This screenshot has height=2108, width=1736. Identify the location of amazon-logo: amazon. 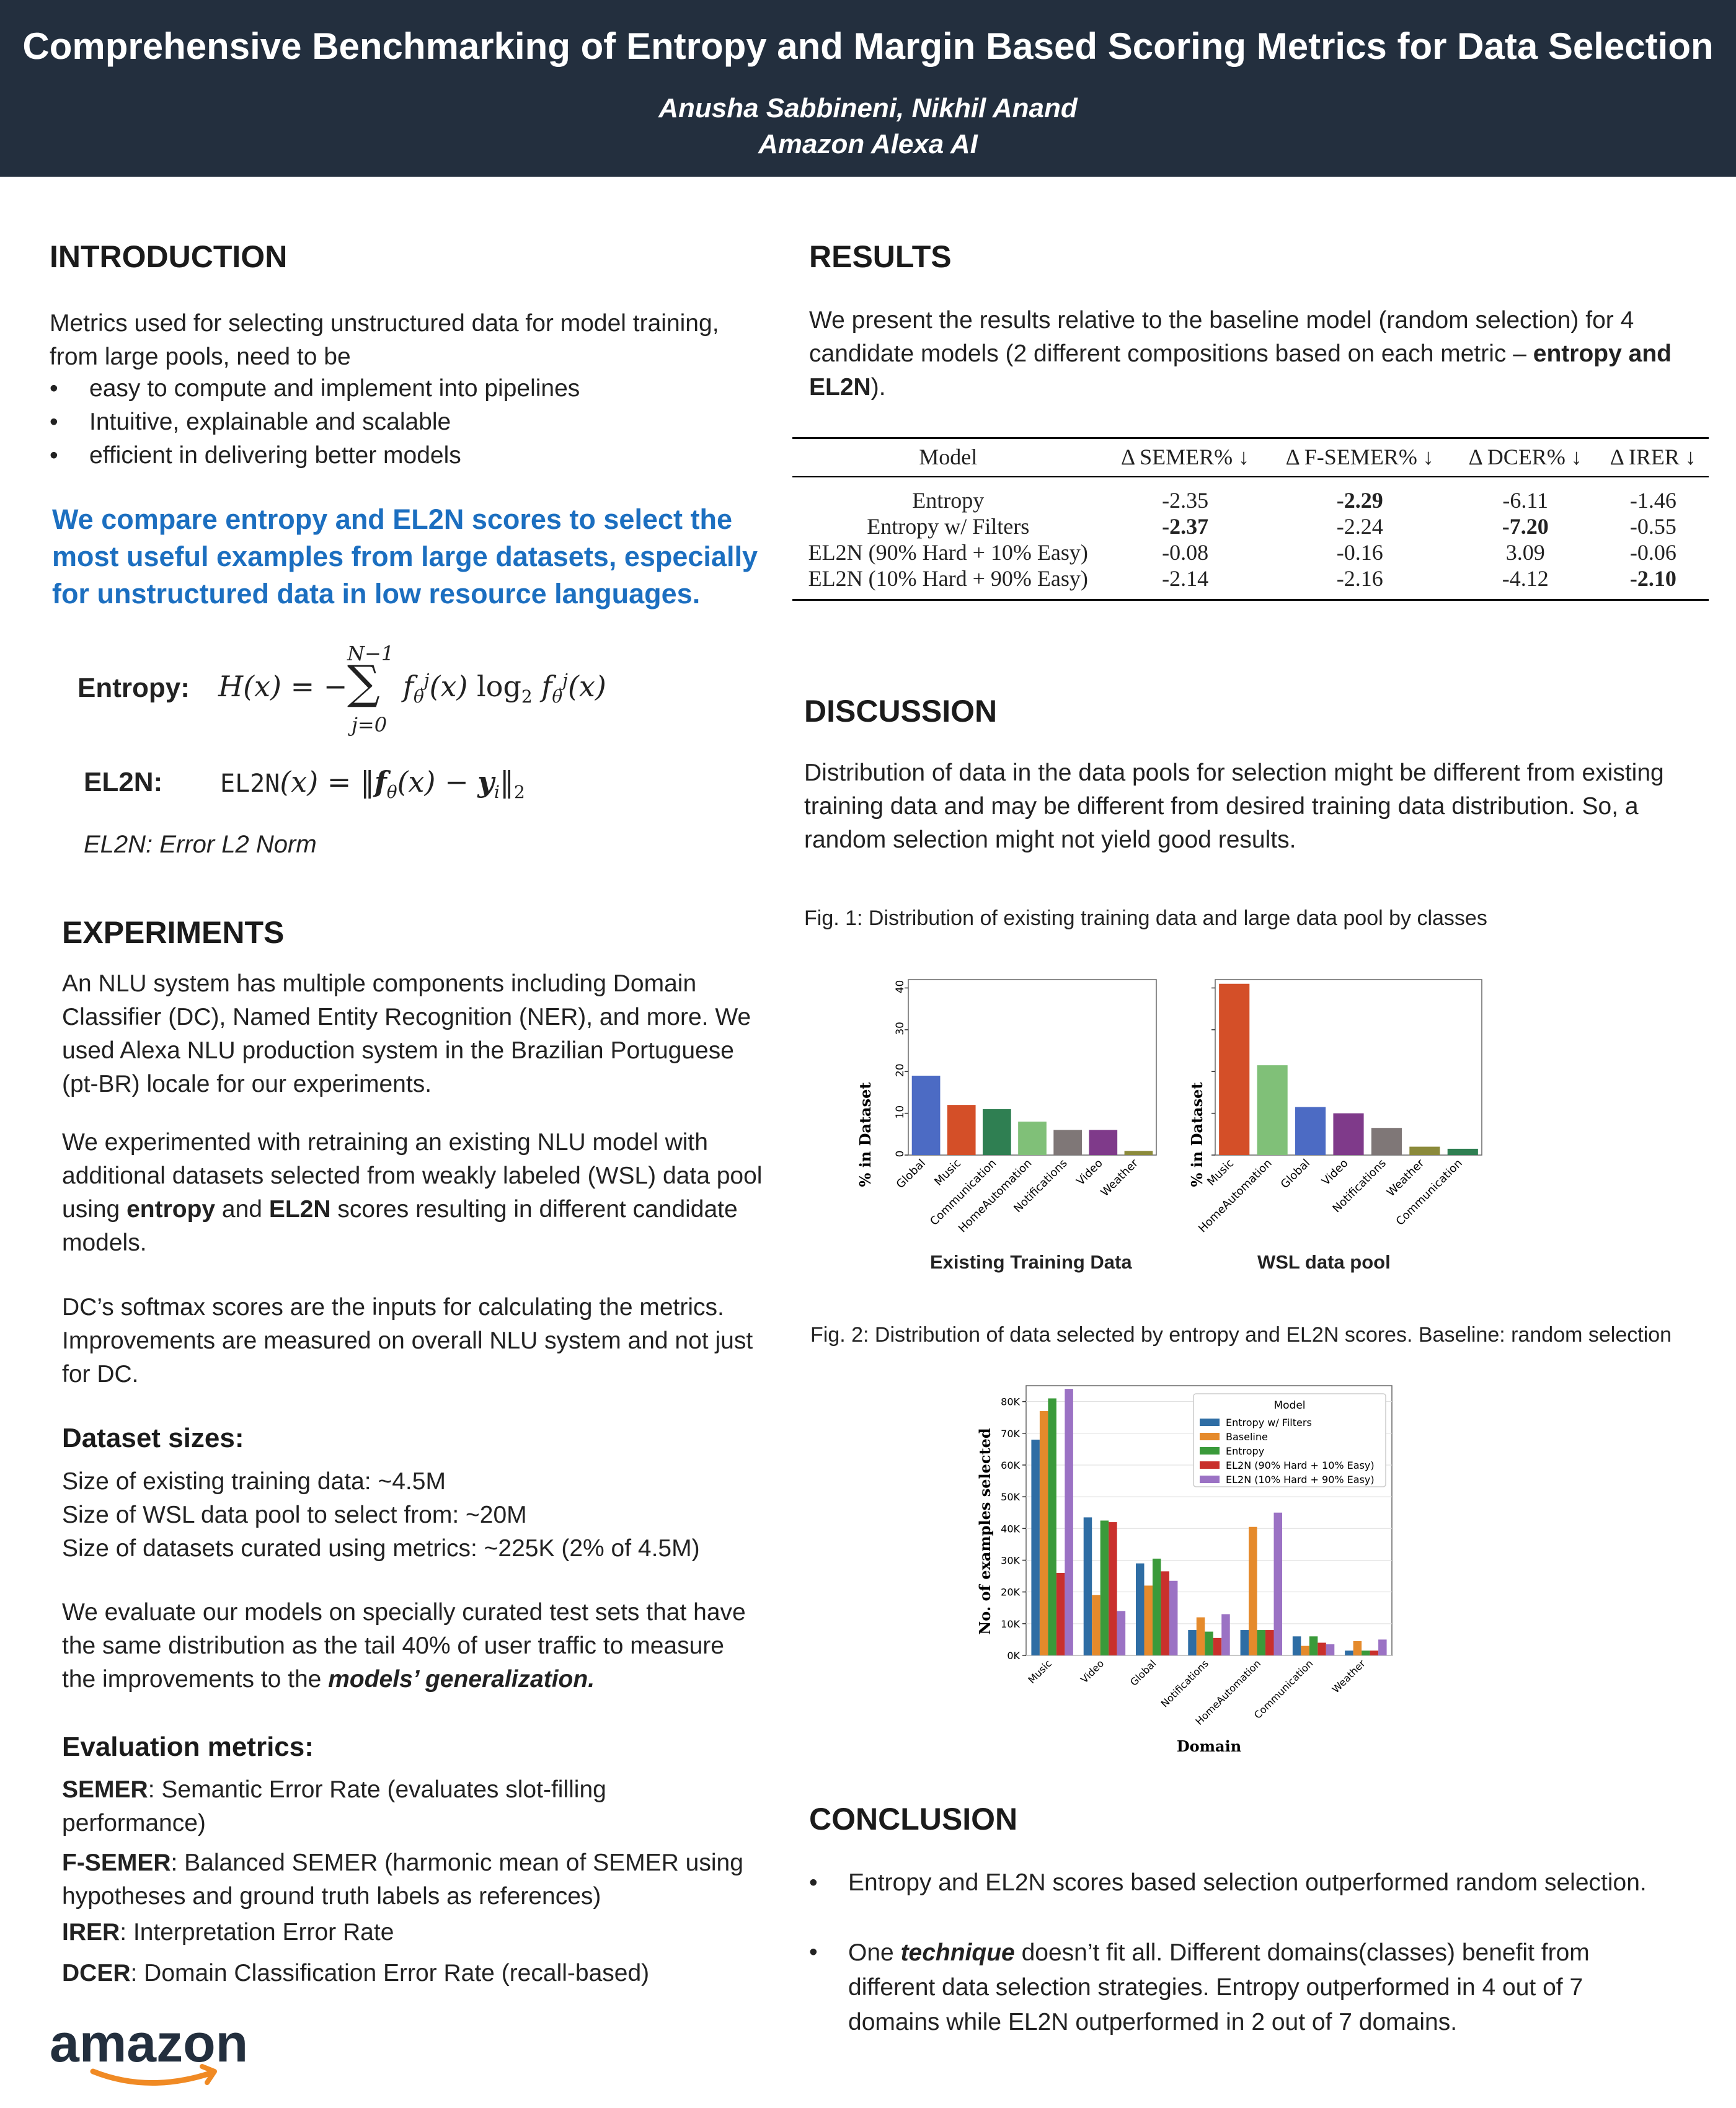
(149, 2055).